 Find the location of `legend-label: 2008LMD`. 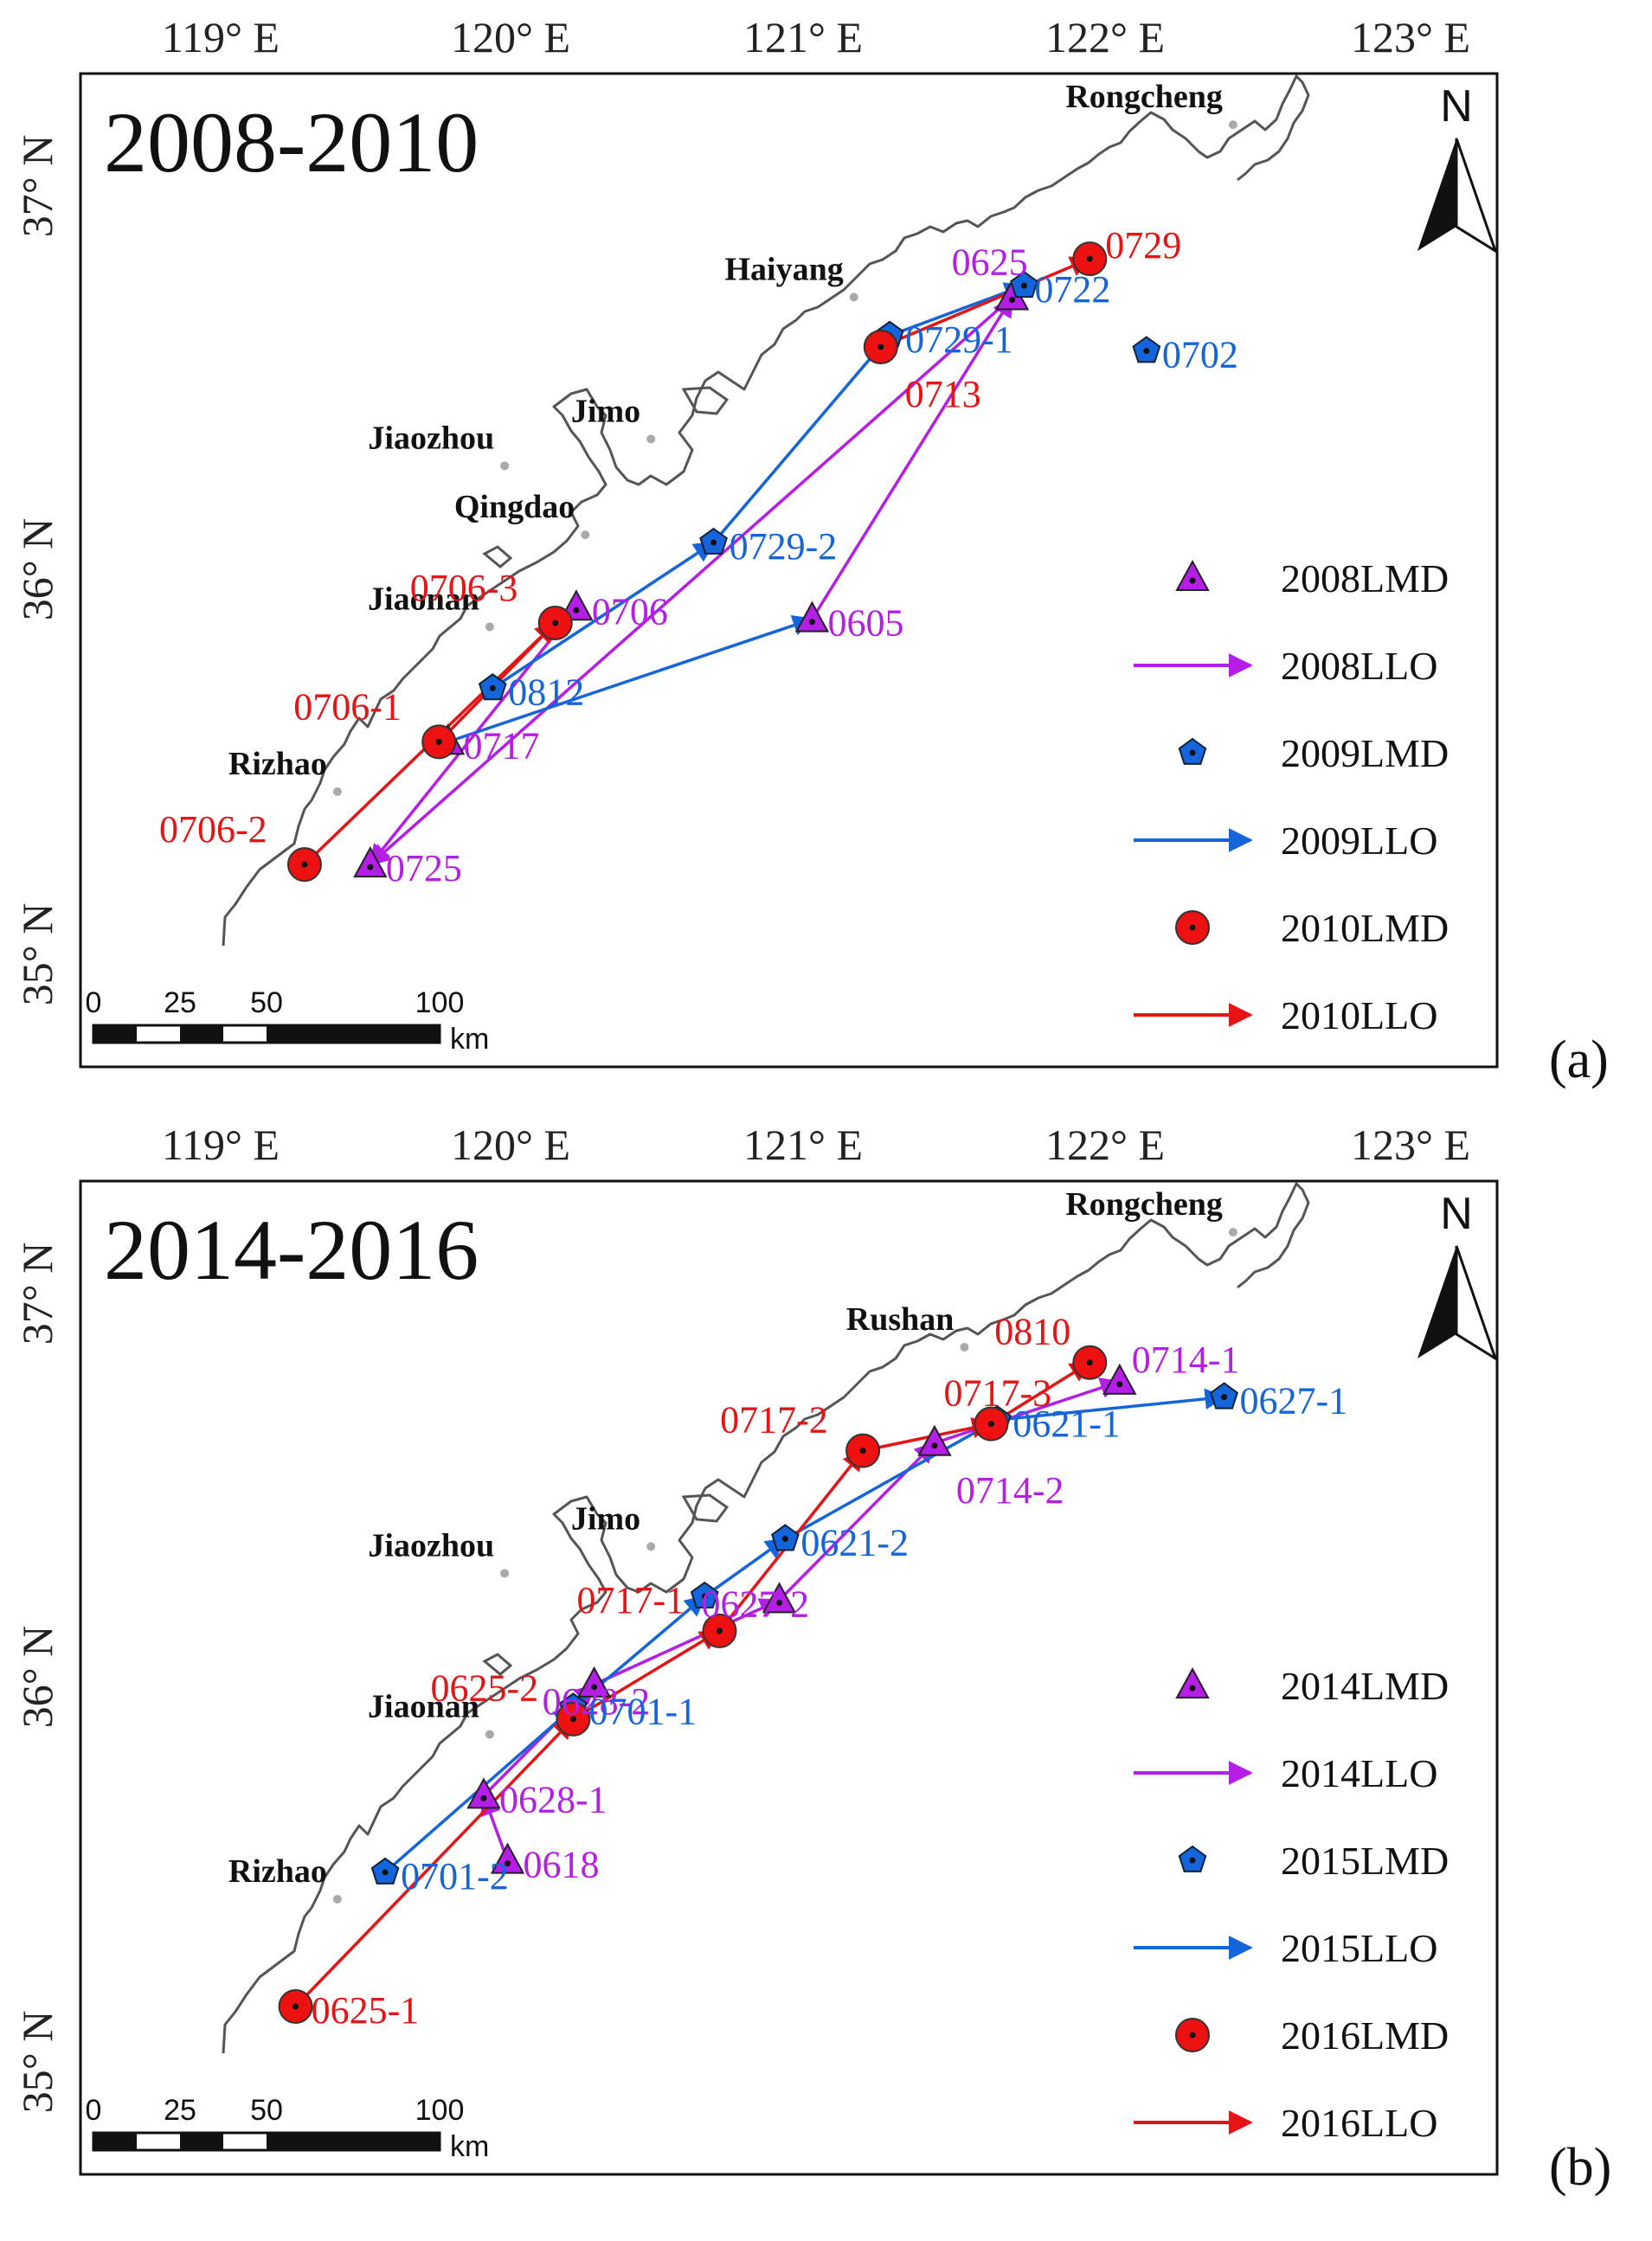

legend-label: 2008LMD is located at coordinates (1365, 578).